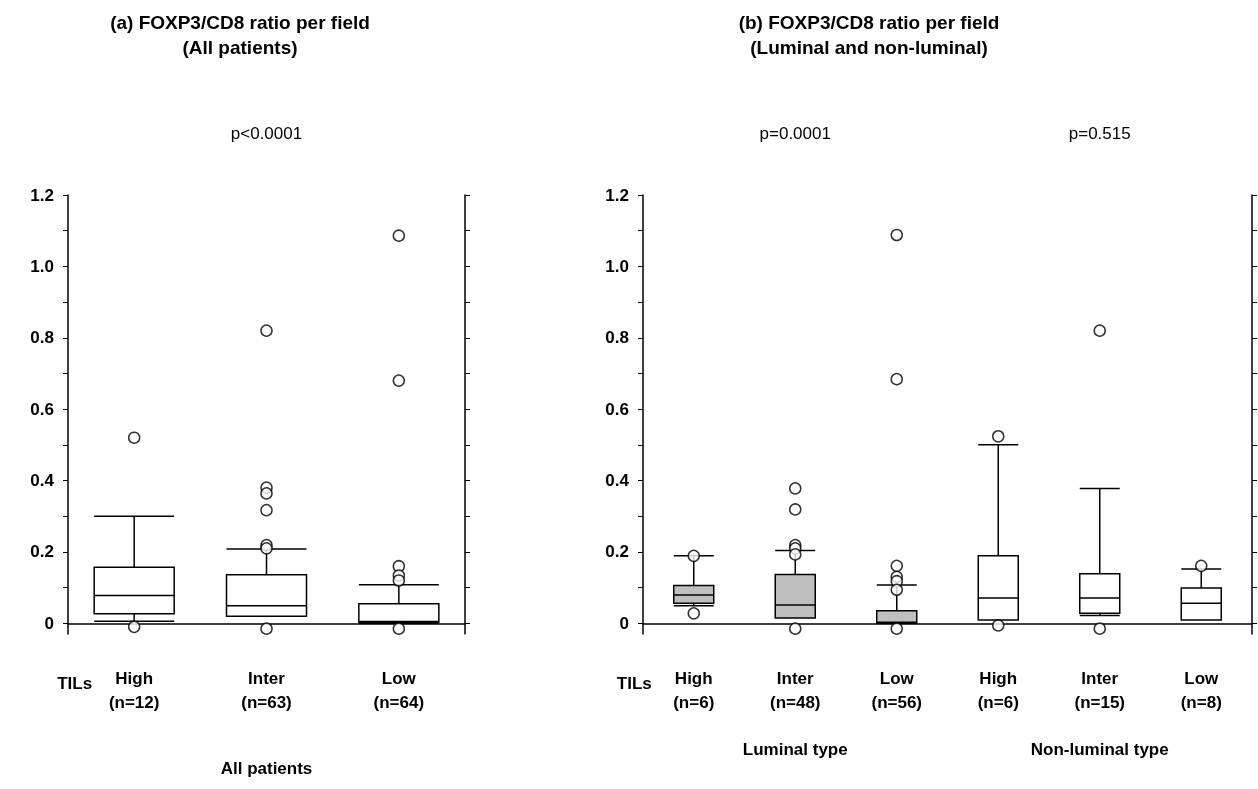 This screenshot has width=1258, height=789. I want to click on text: p<0.0001, so click(266, 133).